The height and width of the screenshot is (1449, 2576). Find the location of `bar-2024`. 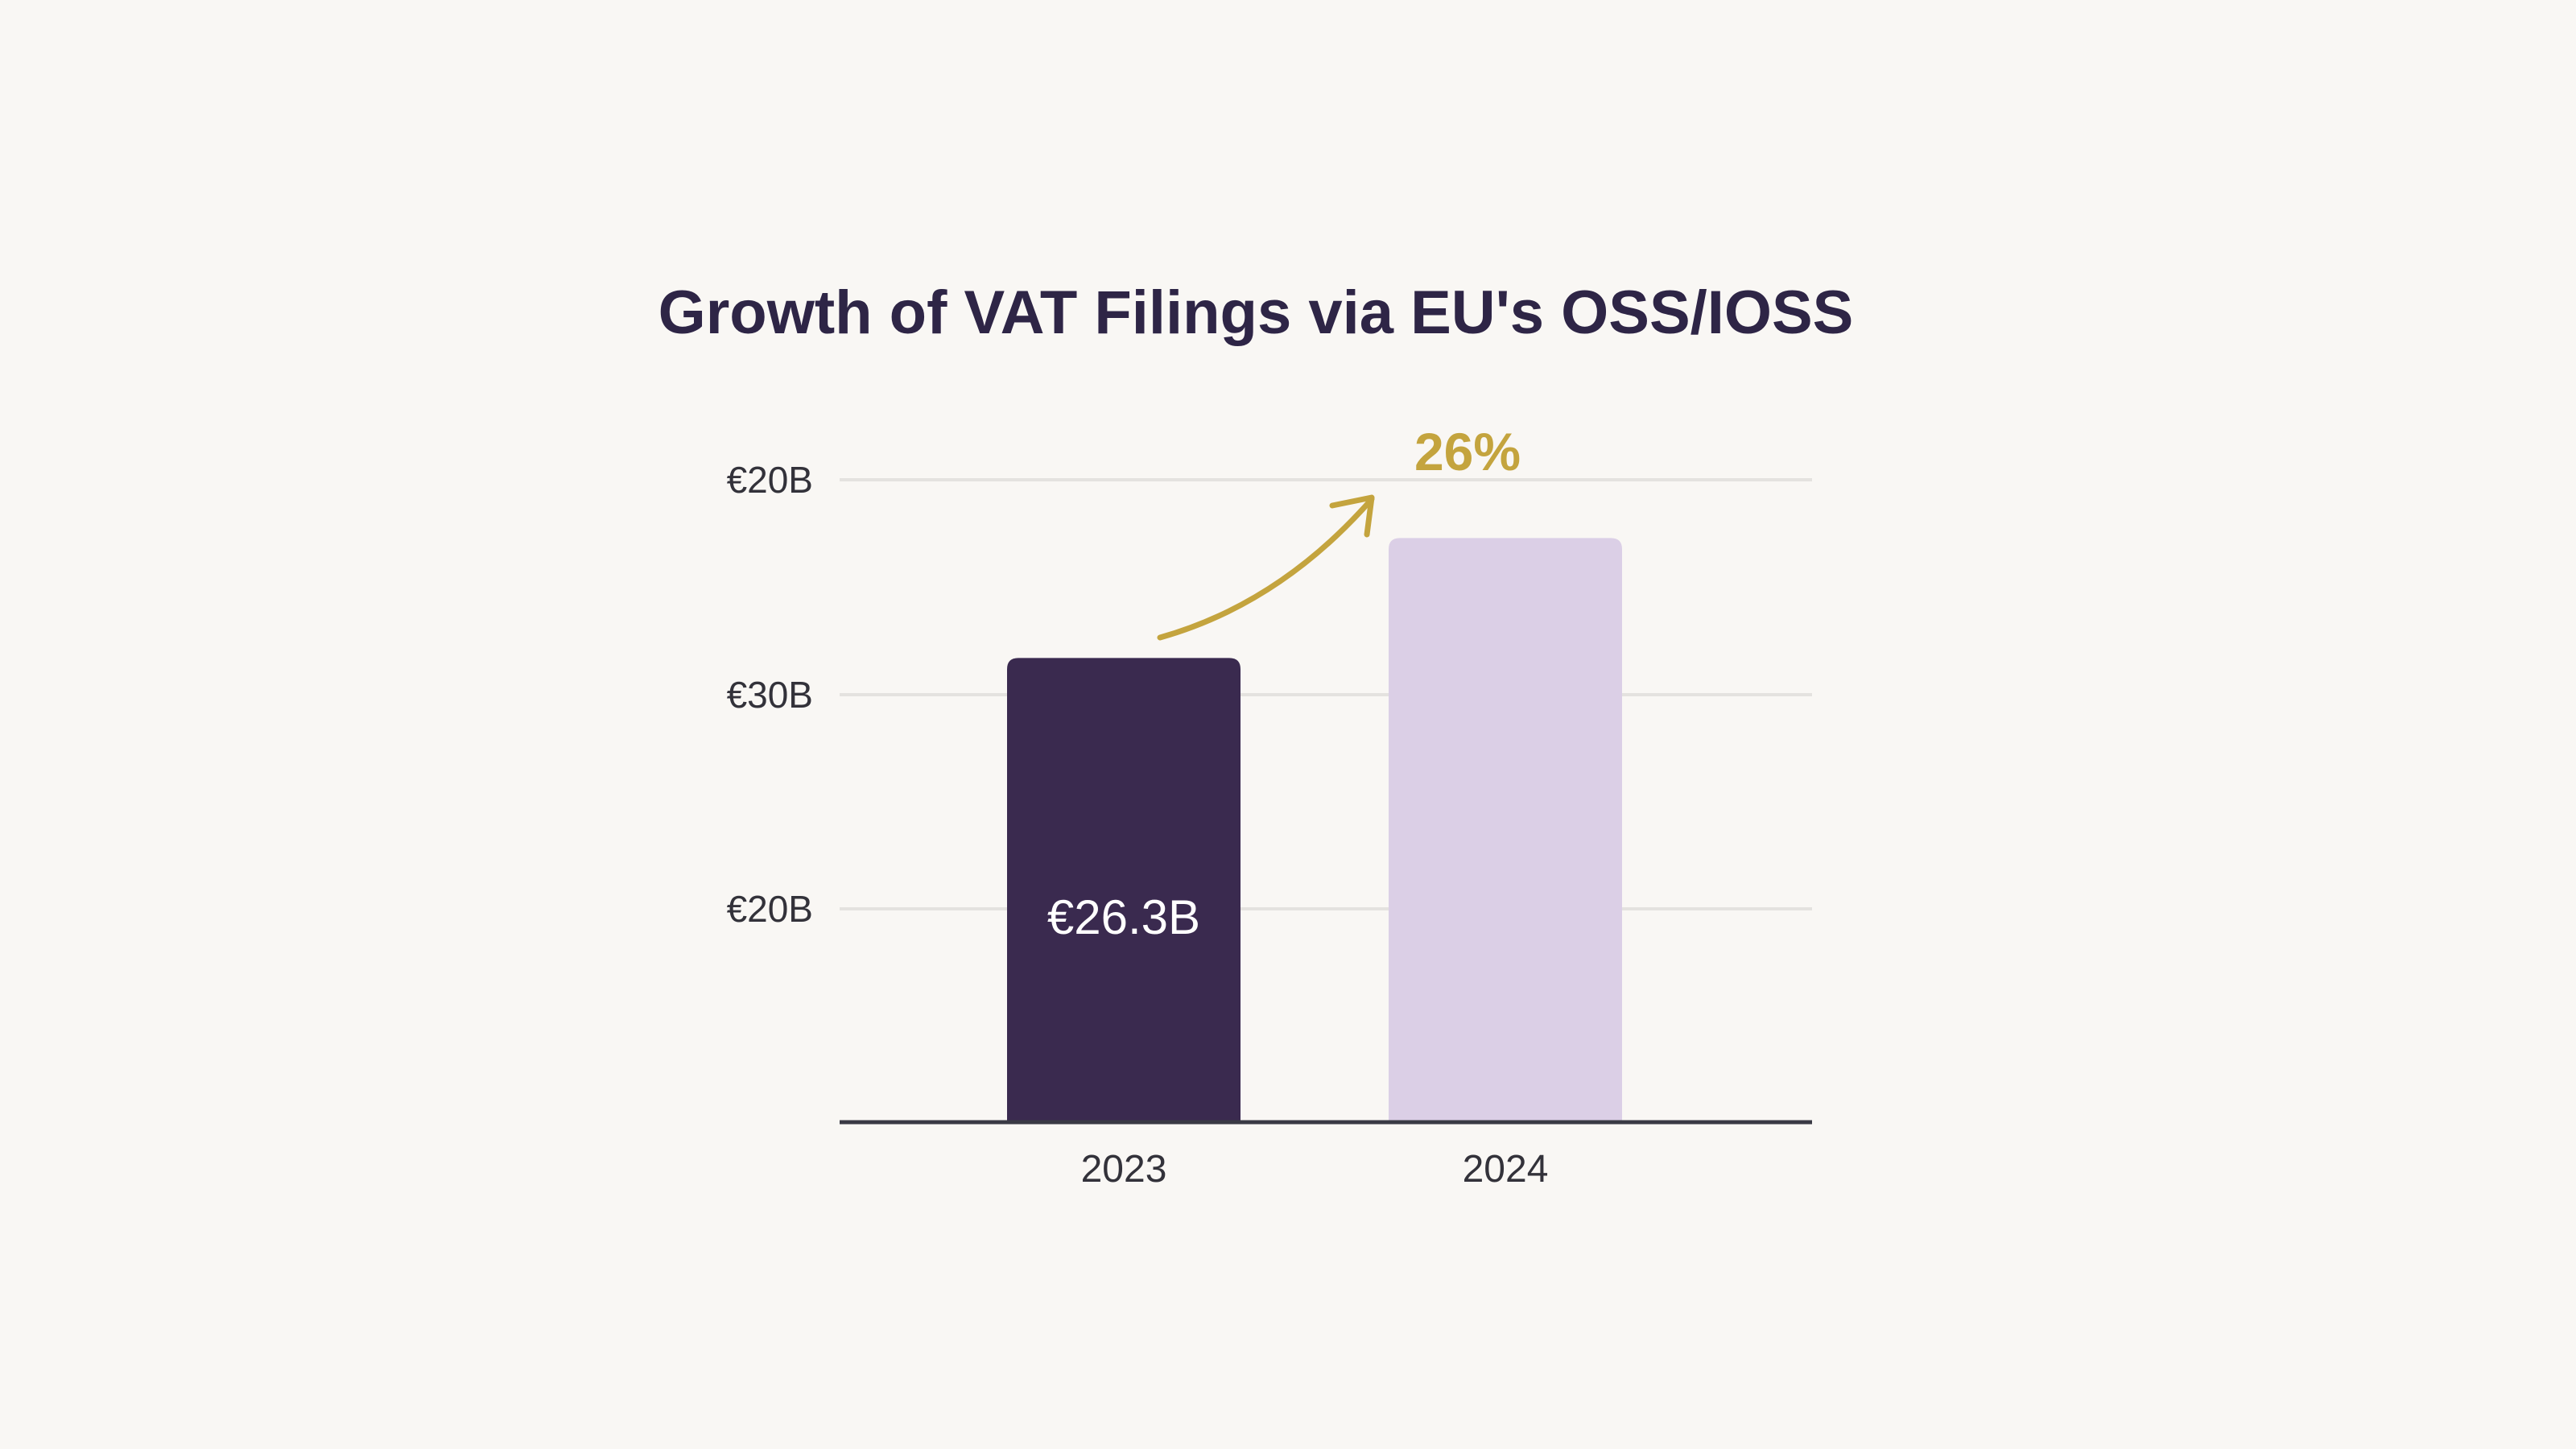

bar-2024 is located at coordinates (1505, 830).